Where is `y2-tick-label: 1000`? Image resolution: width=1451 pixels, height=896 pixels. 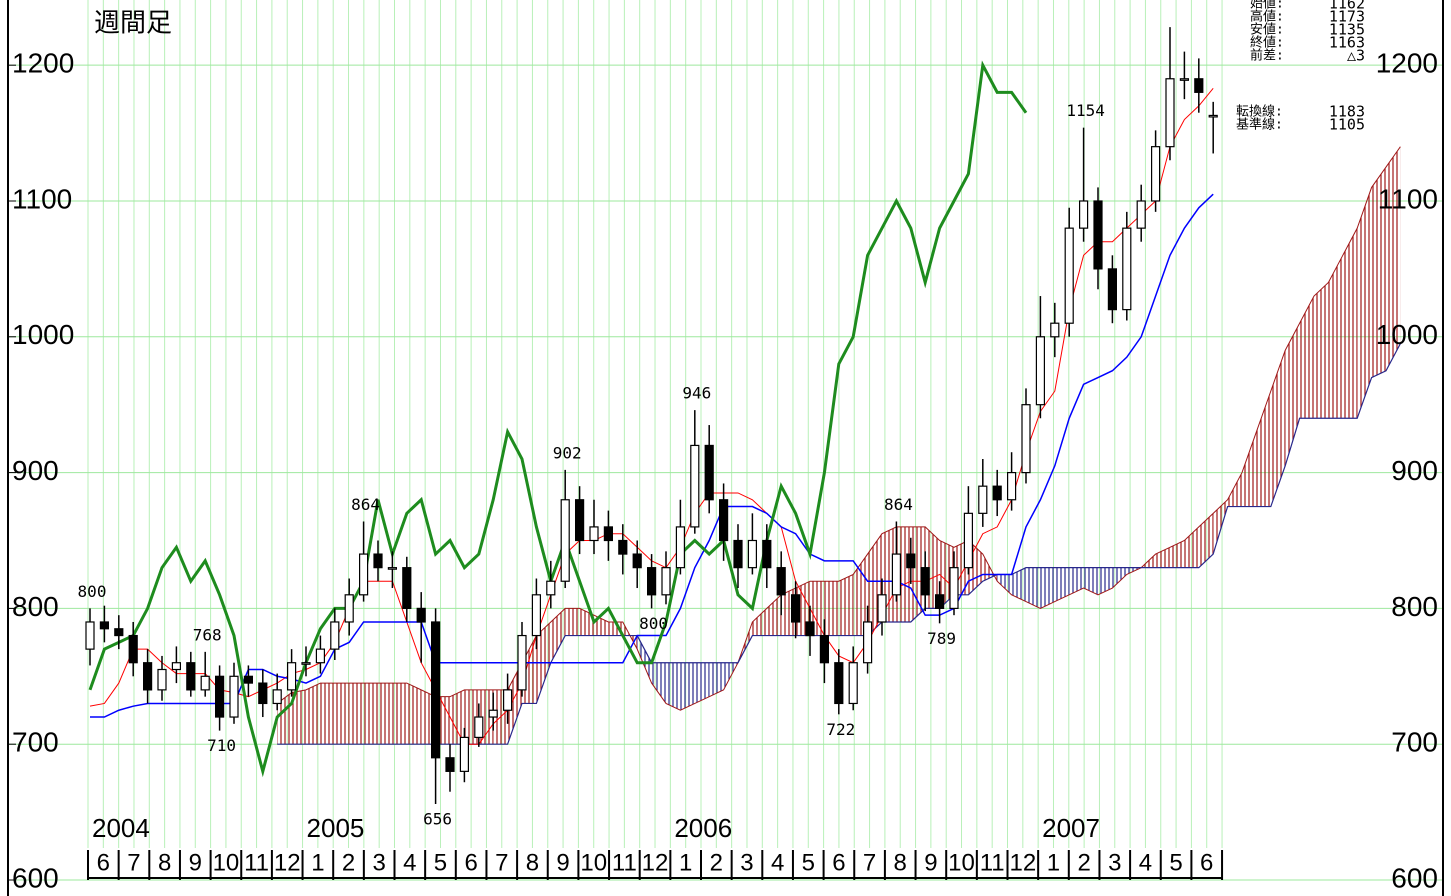 y2-tick-label: 1000 is located at coordinates (1407, 334).